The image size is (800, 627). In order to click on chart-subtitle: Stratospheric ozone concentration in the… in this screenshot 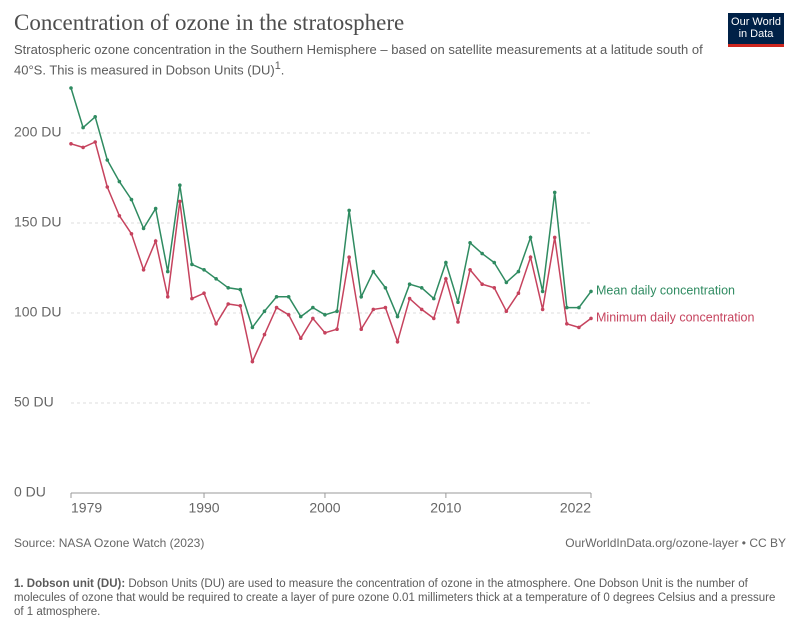, I will do `click(358, 60)`.